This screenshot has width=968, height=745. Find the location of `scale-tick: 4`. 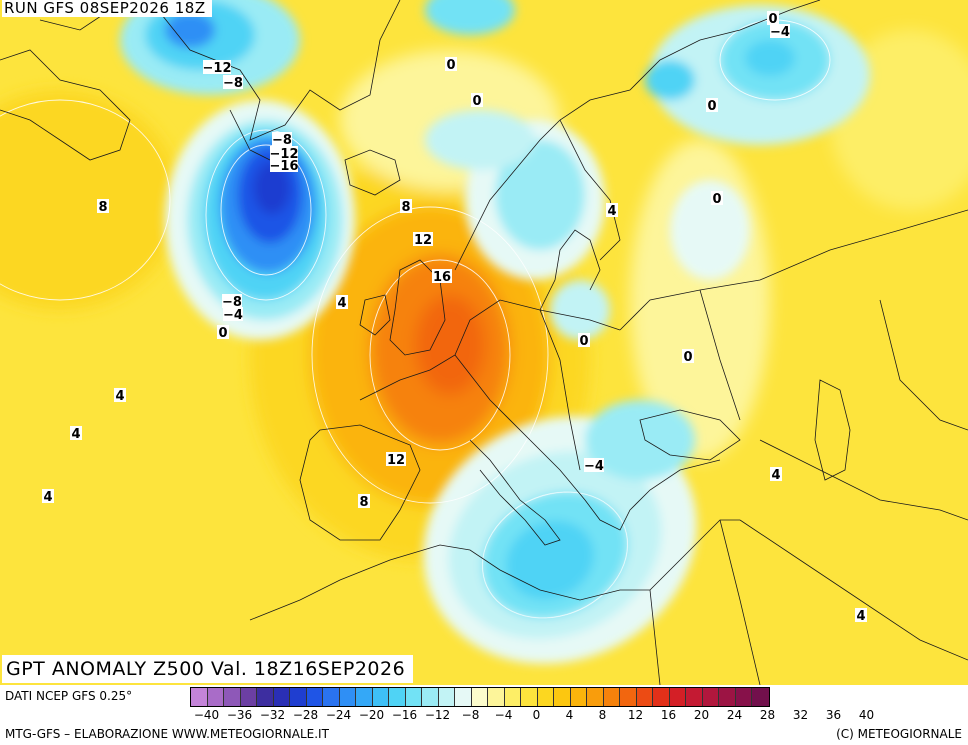

scale-tick: 4 is located at coordinates (569, 715).